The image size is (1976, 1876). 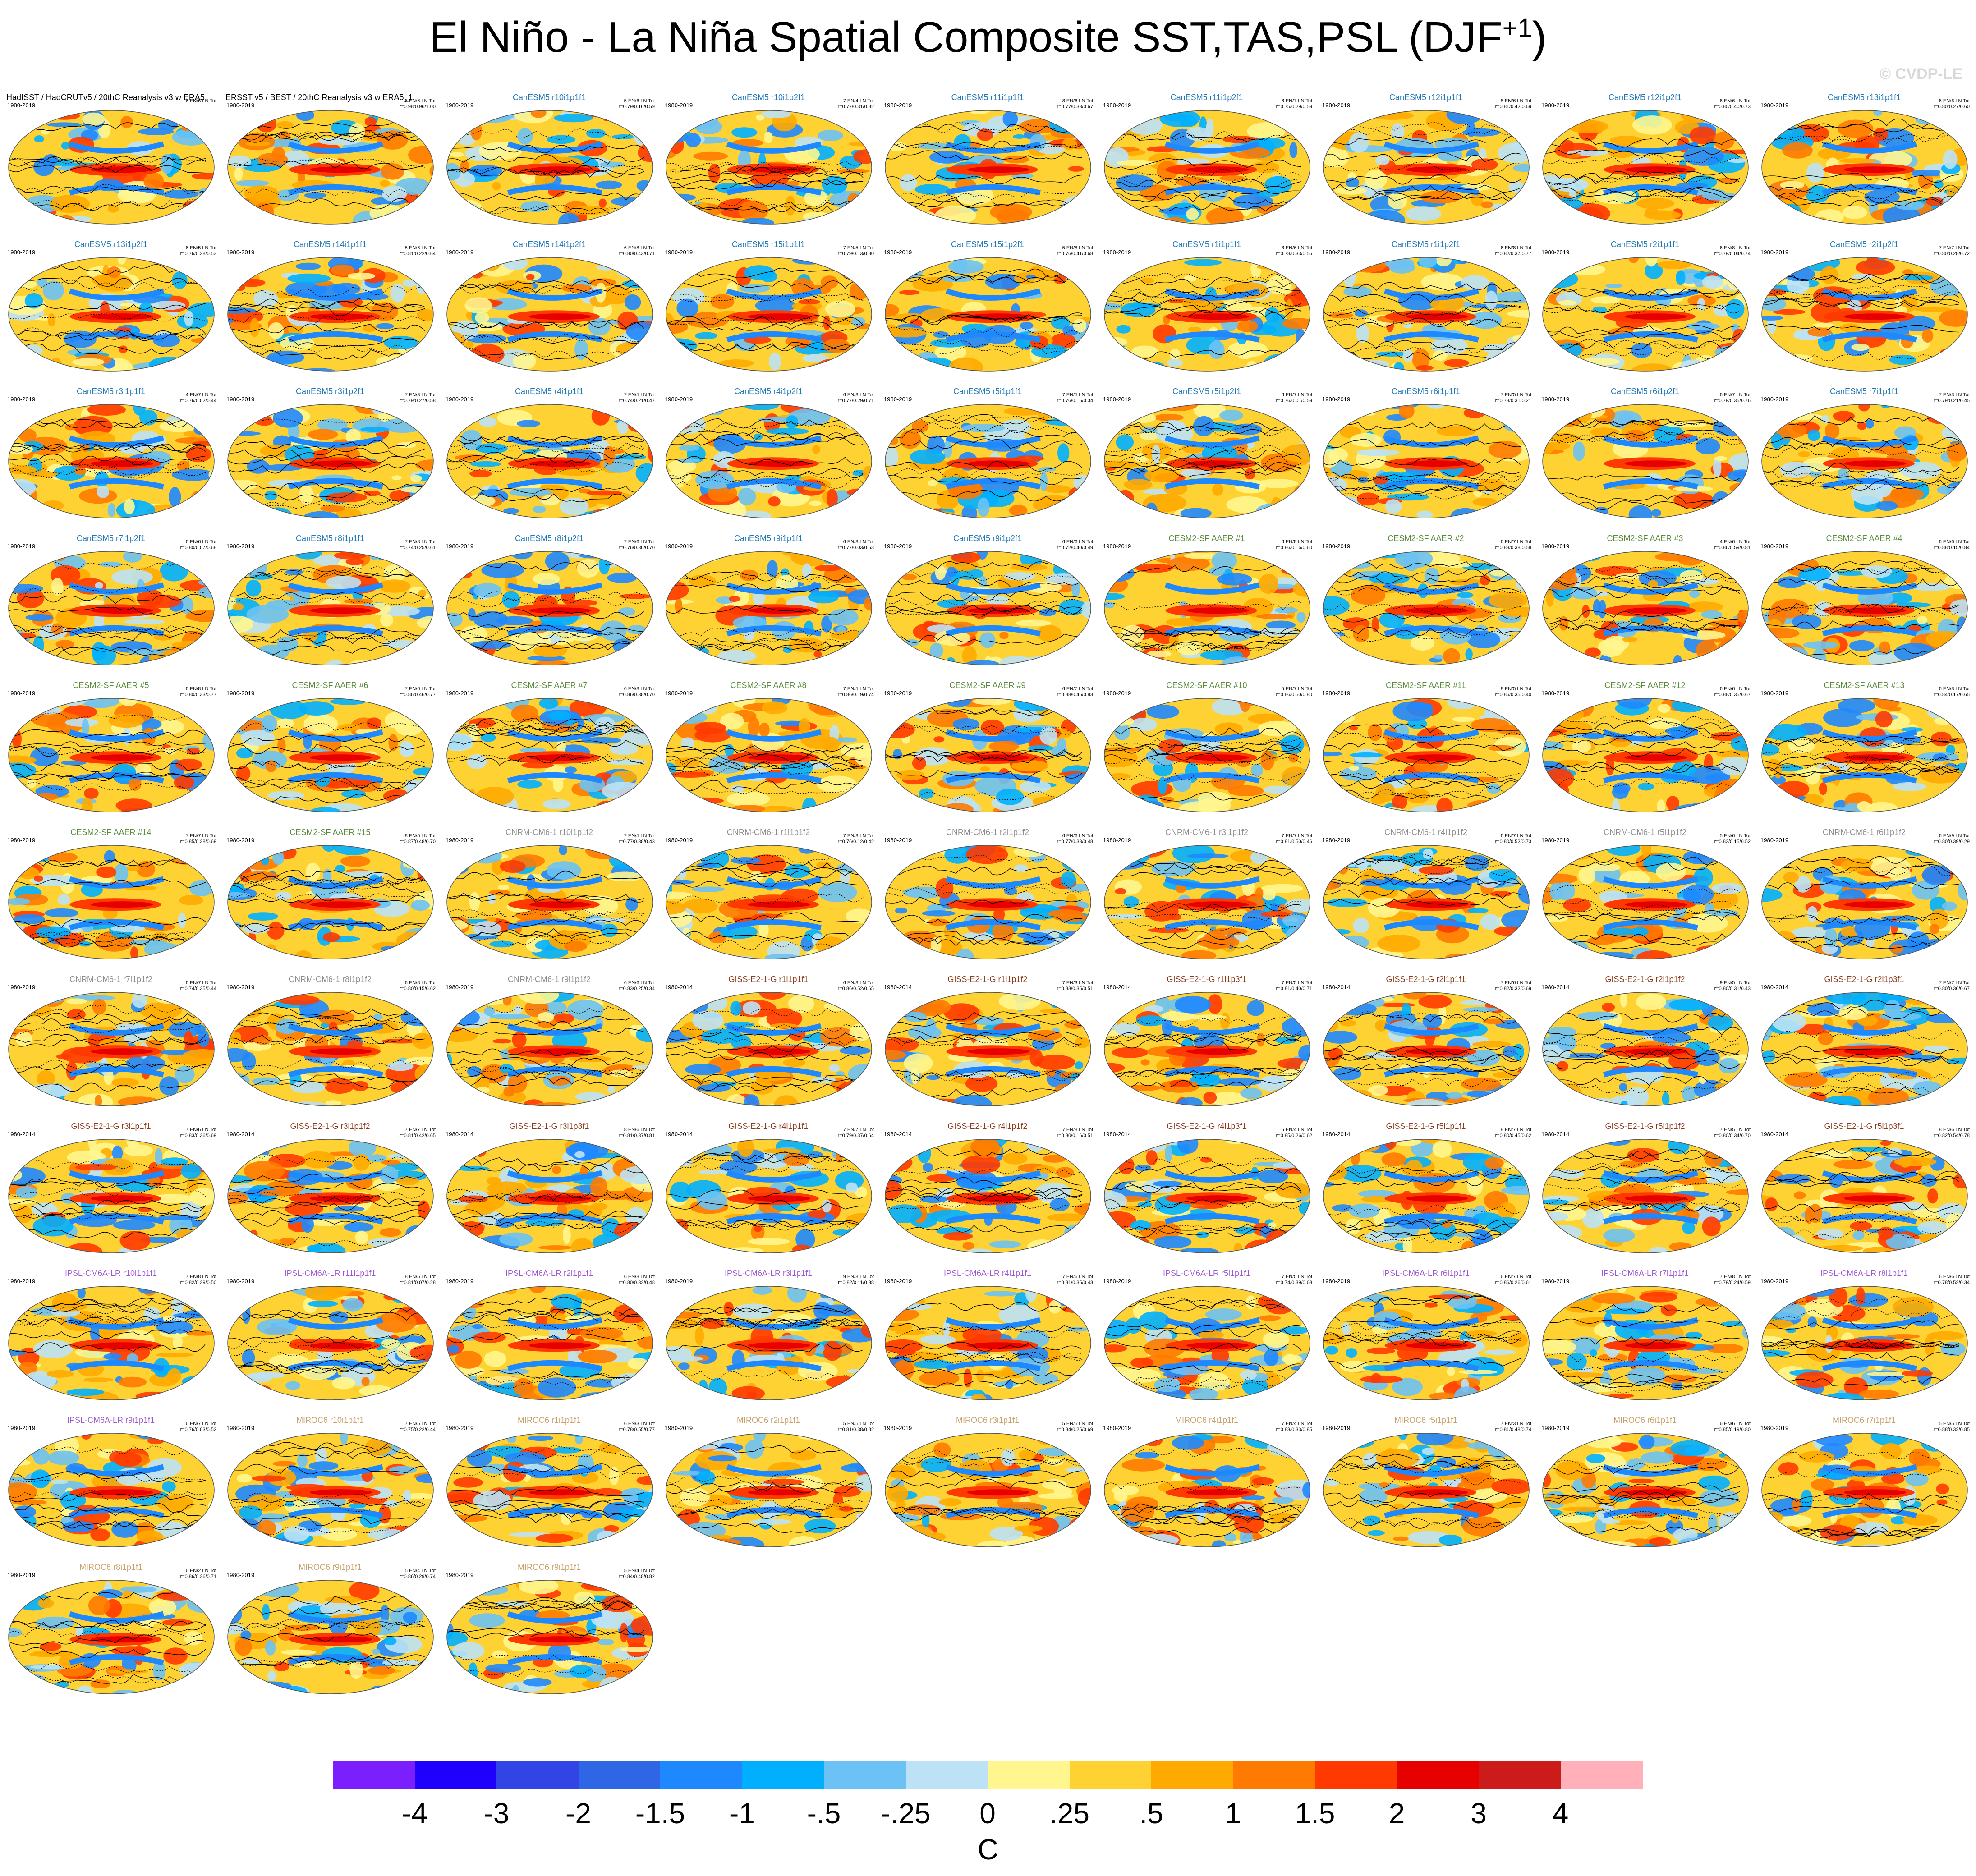 I want to click on panel-stats: 6 EN/6 LN Tot r=0.80/0.40/0.73, so click(x=1732, y=104).